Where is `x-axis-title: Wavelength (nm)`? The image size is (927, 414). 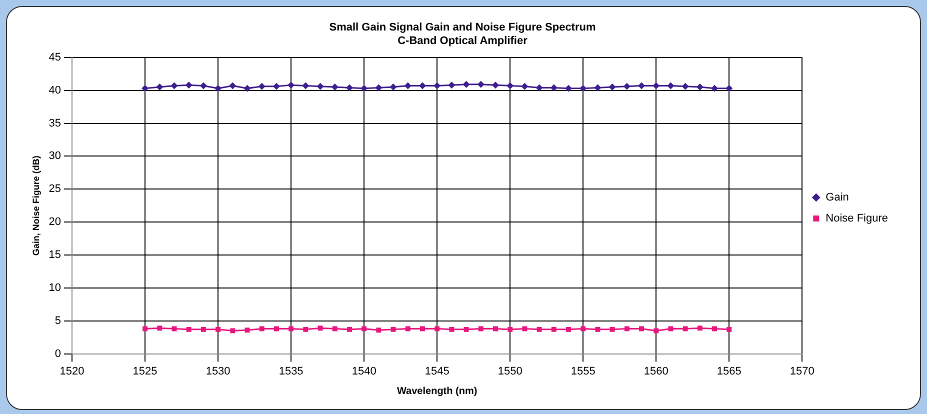
x-axis-title: Wavelength (nm) is located at coordinates (437, 391).